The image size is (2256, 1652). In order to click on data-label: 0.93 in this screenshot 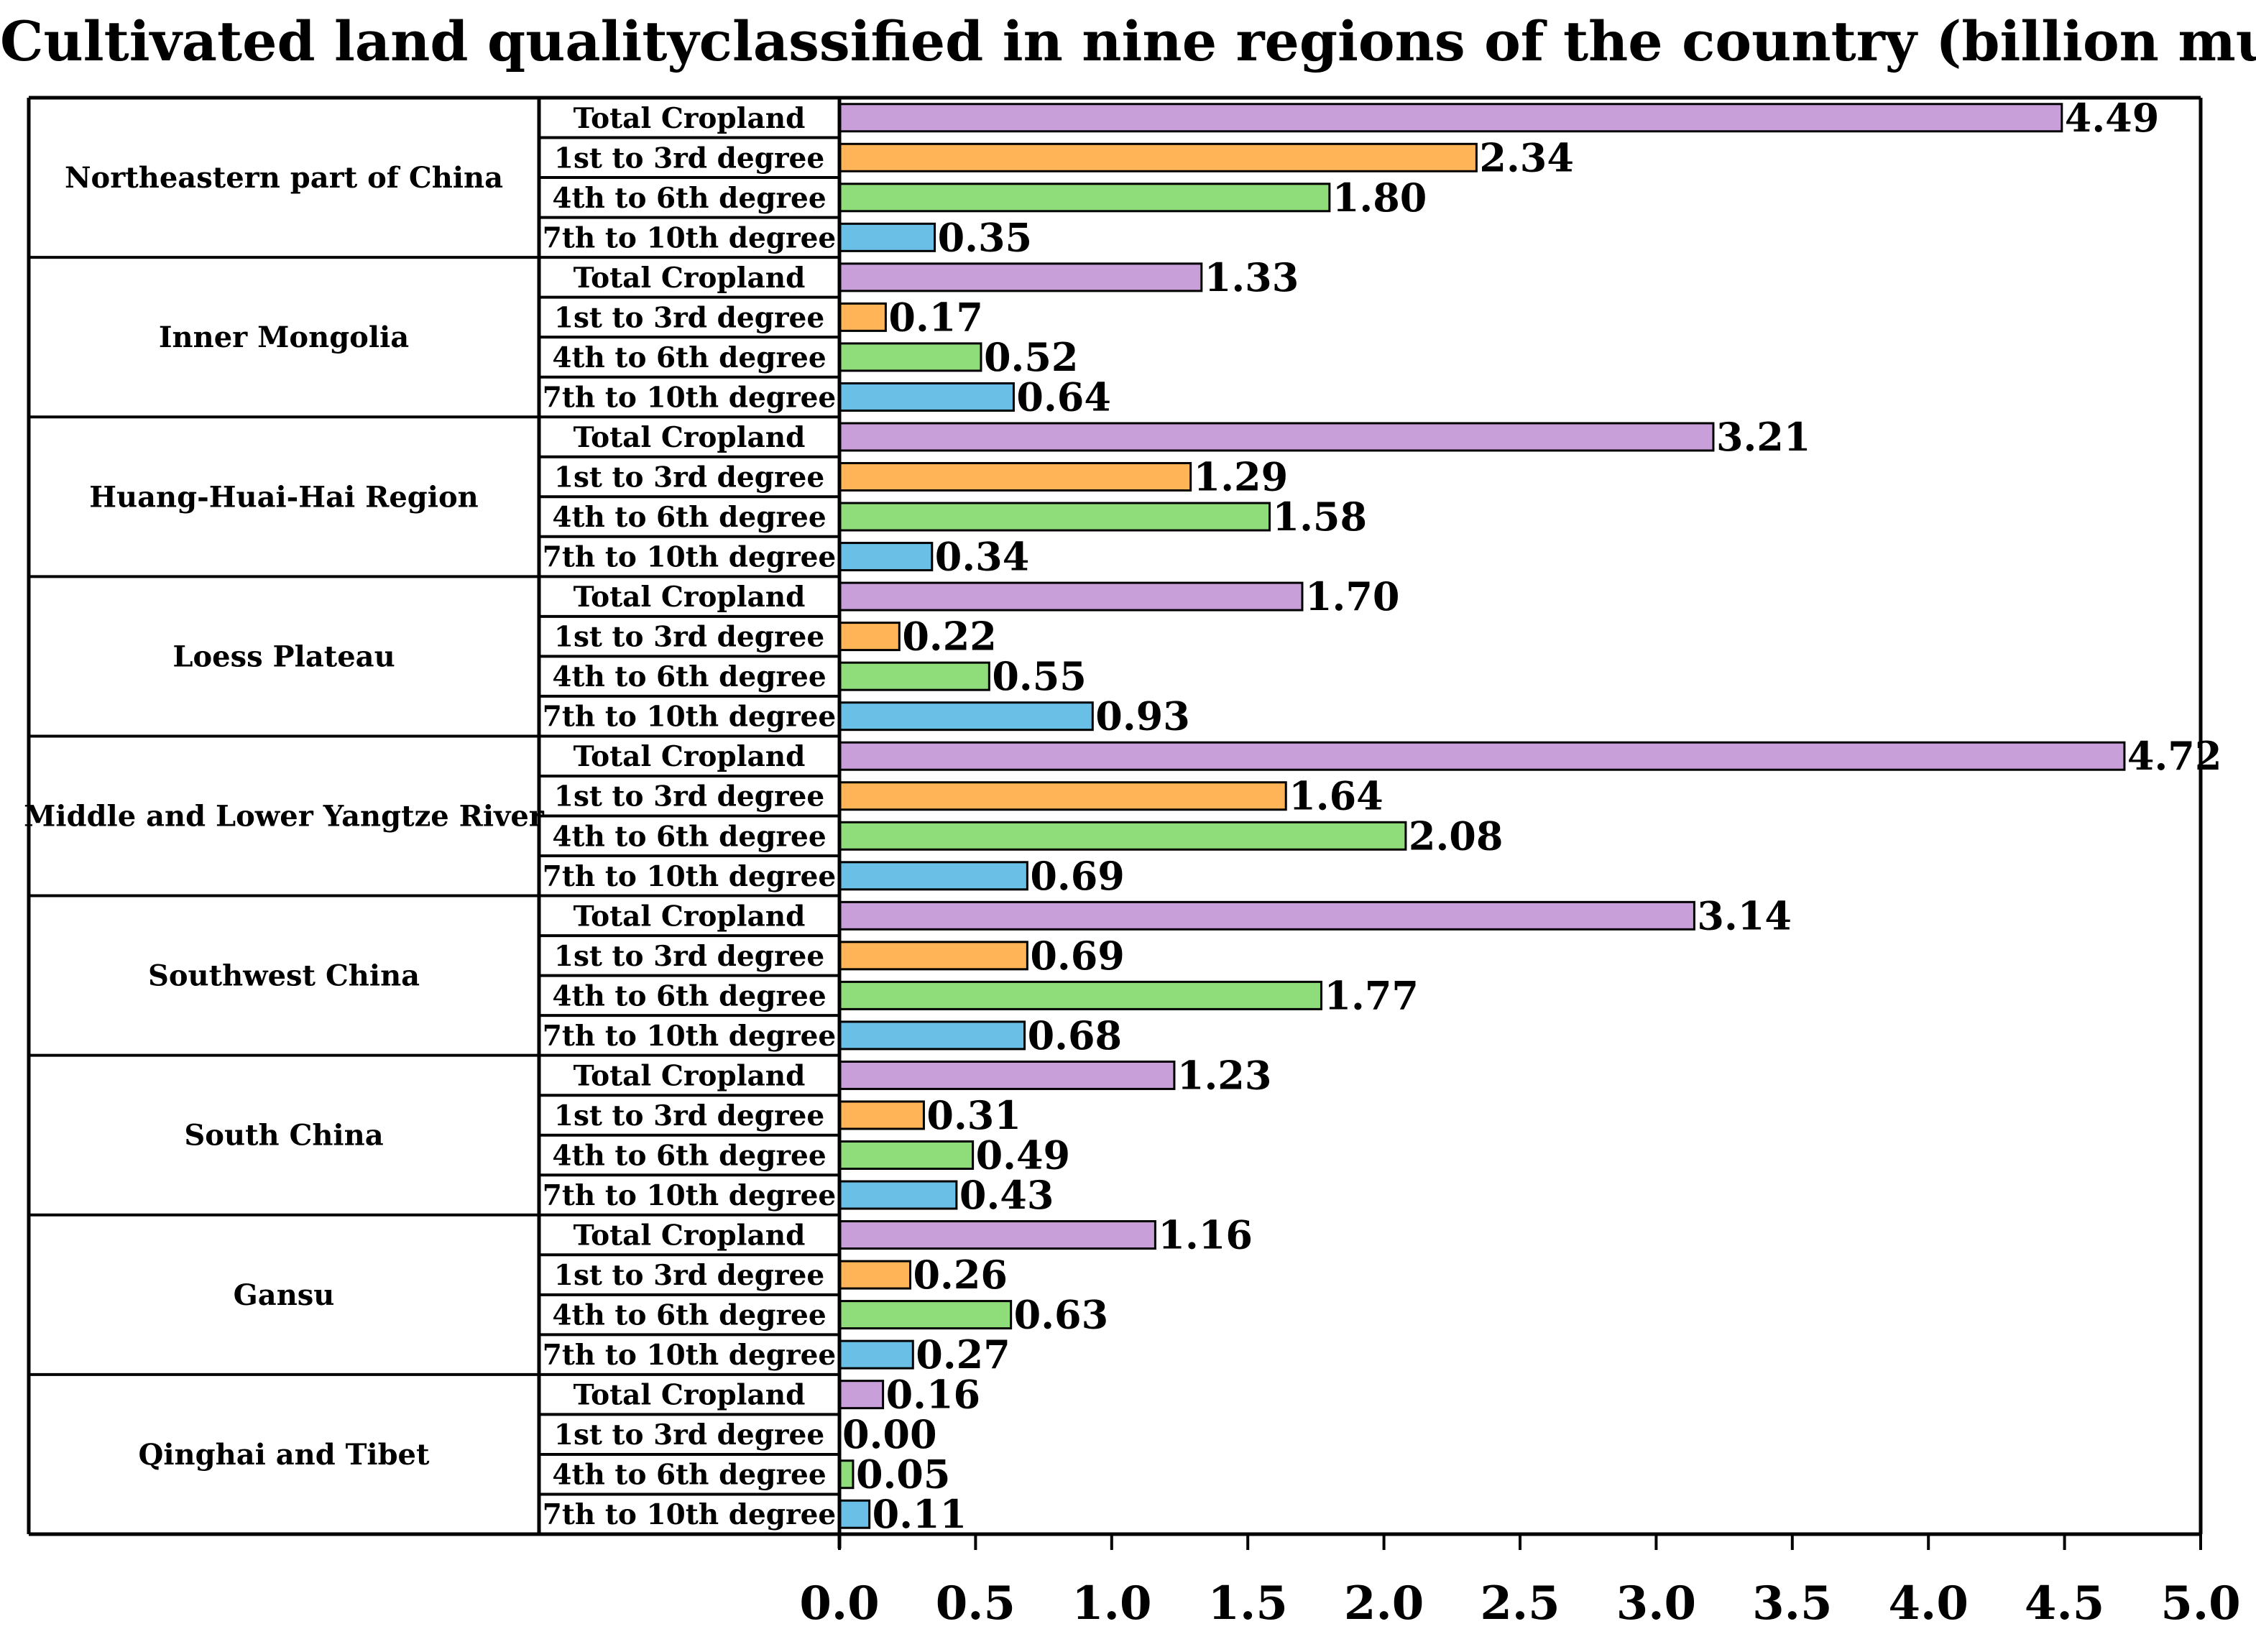, I will do `click(1142, 716)`.